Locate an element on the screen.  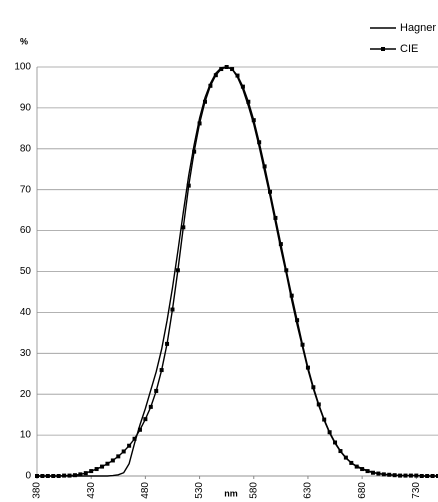
x-tick-label: 430 is located at coordinates (91, 490).